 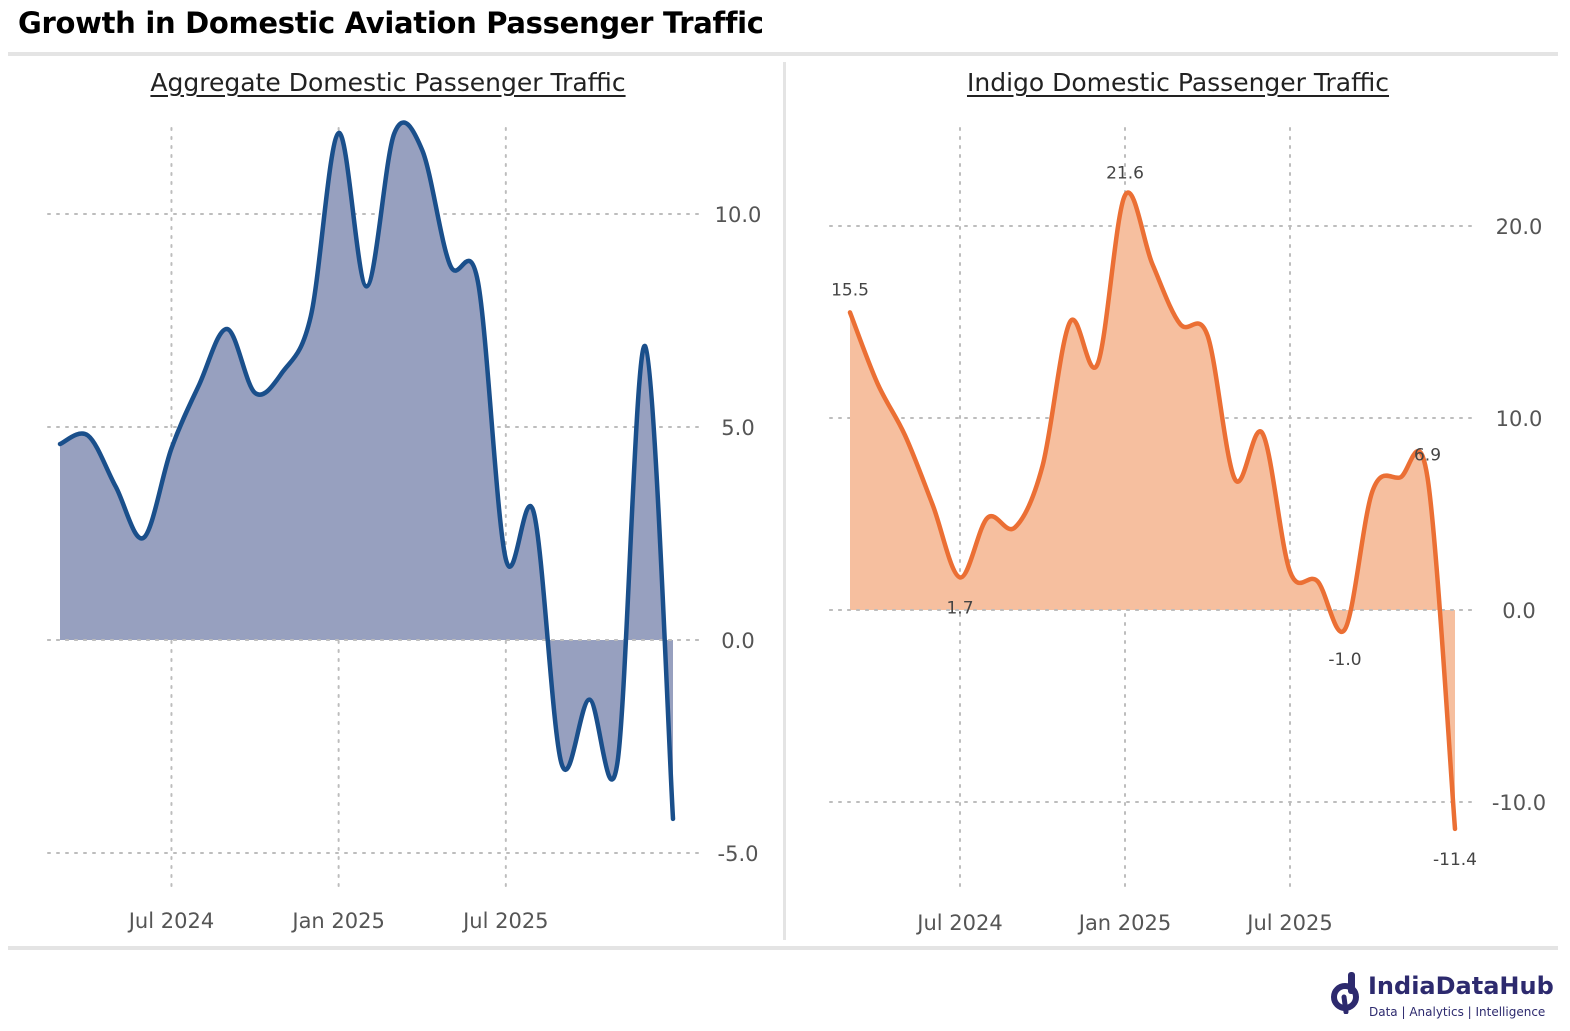 I want to click on panel-divider, so click(x=784, y=501).